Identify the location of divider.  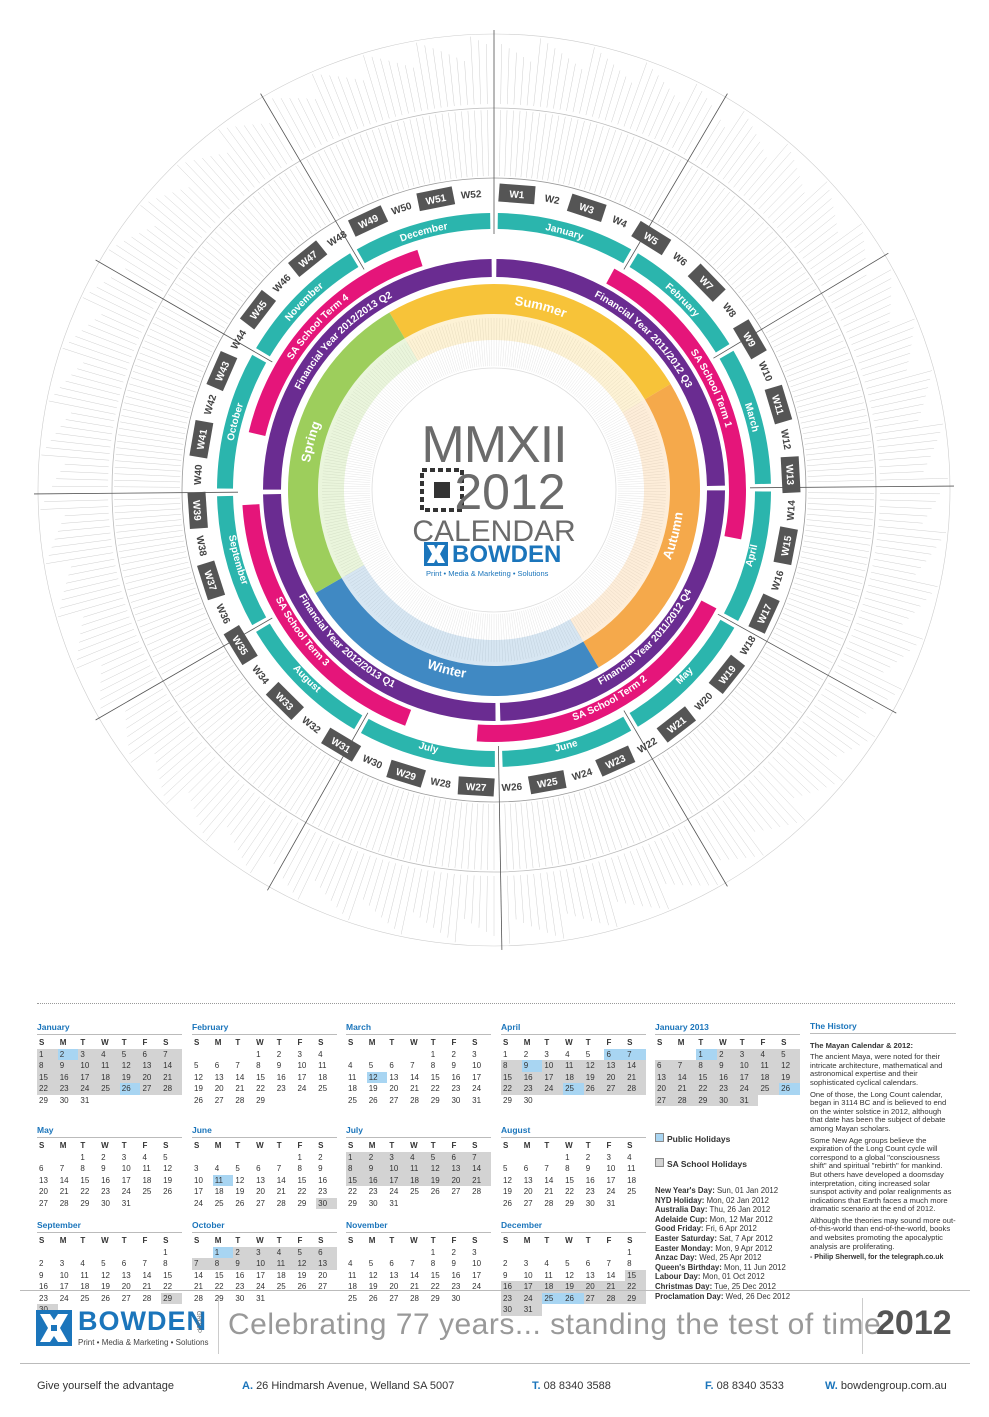
(862, 1326).